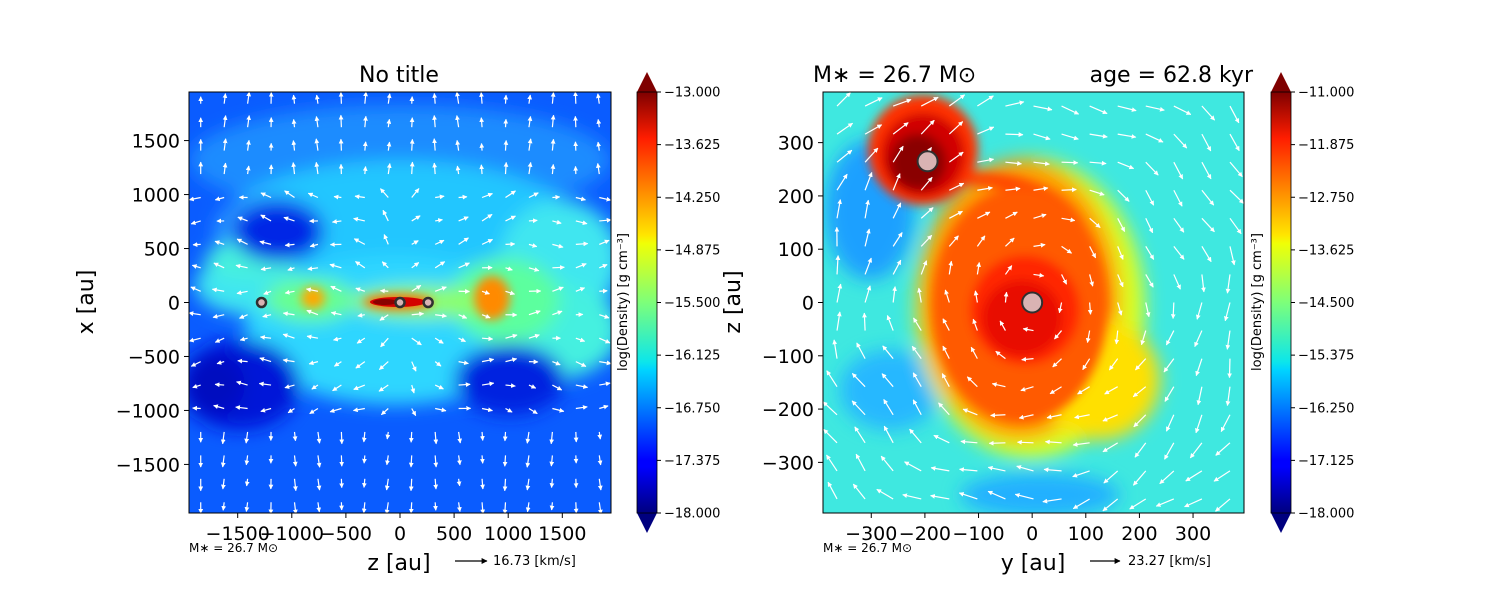  I want to click on right-x-tick-label: 300, so click(1193, 534).